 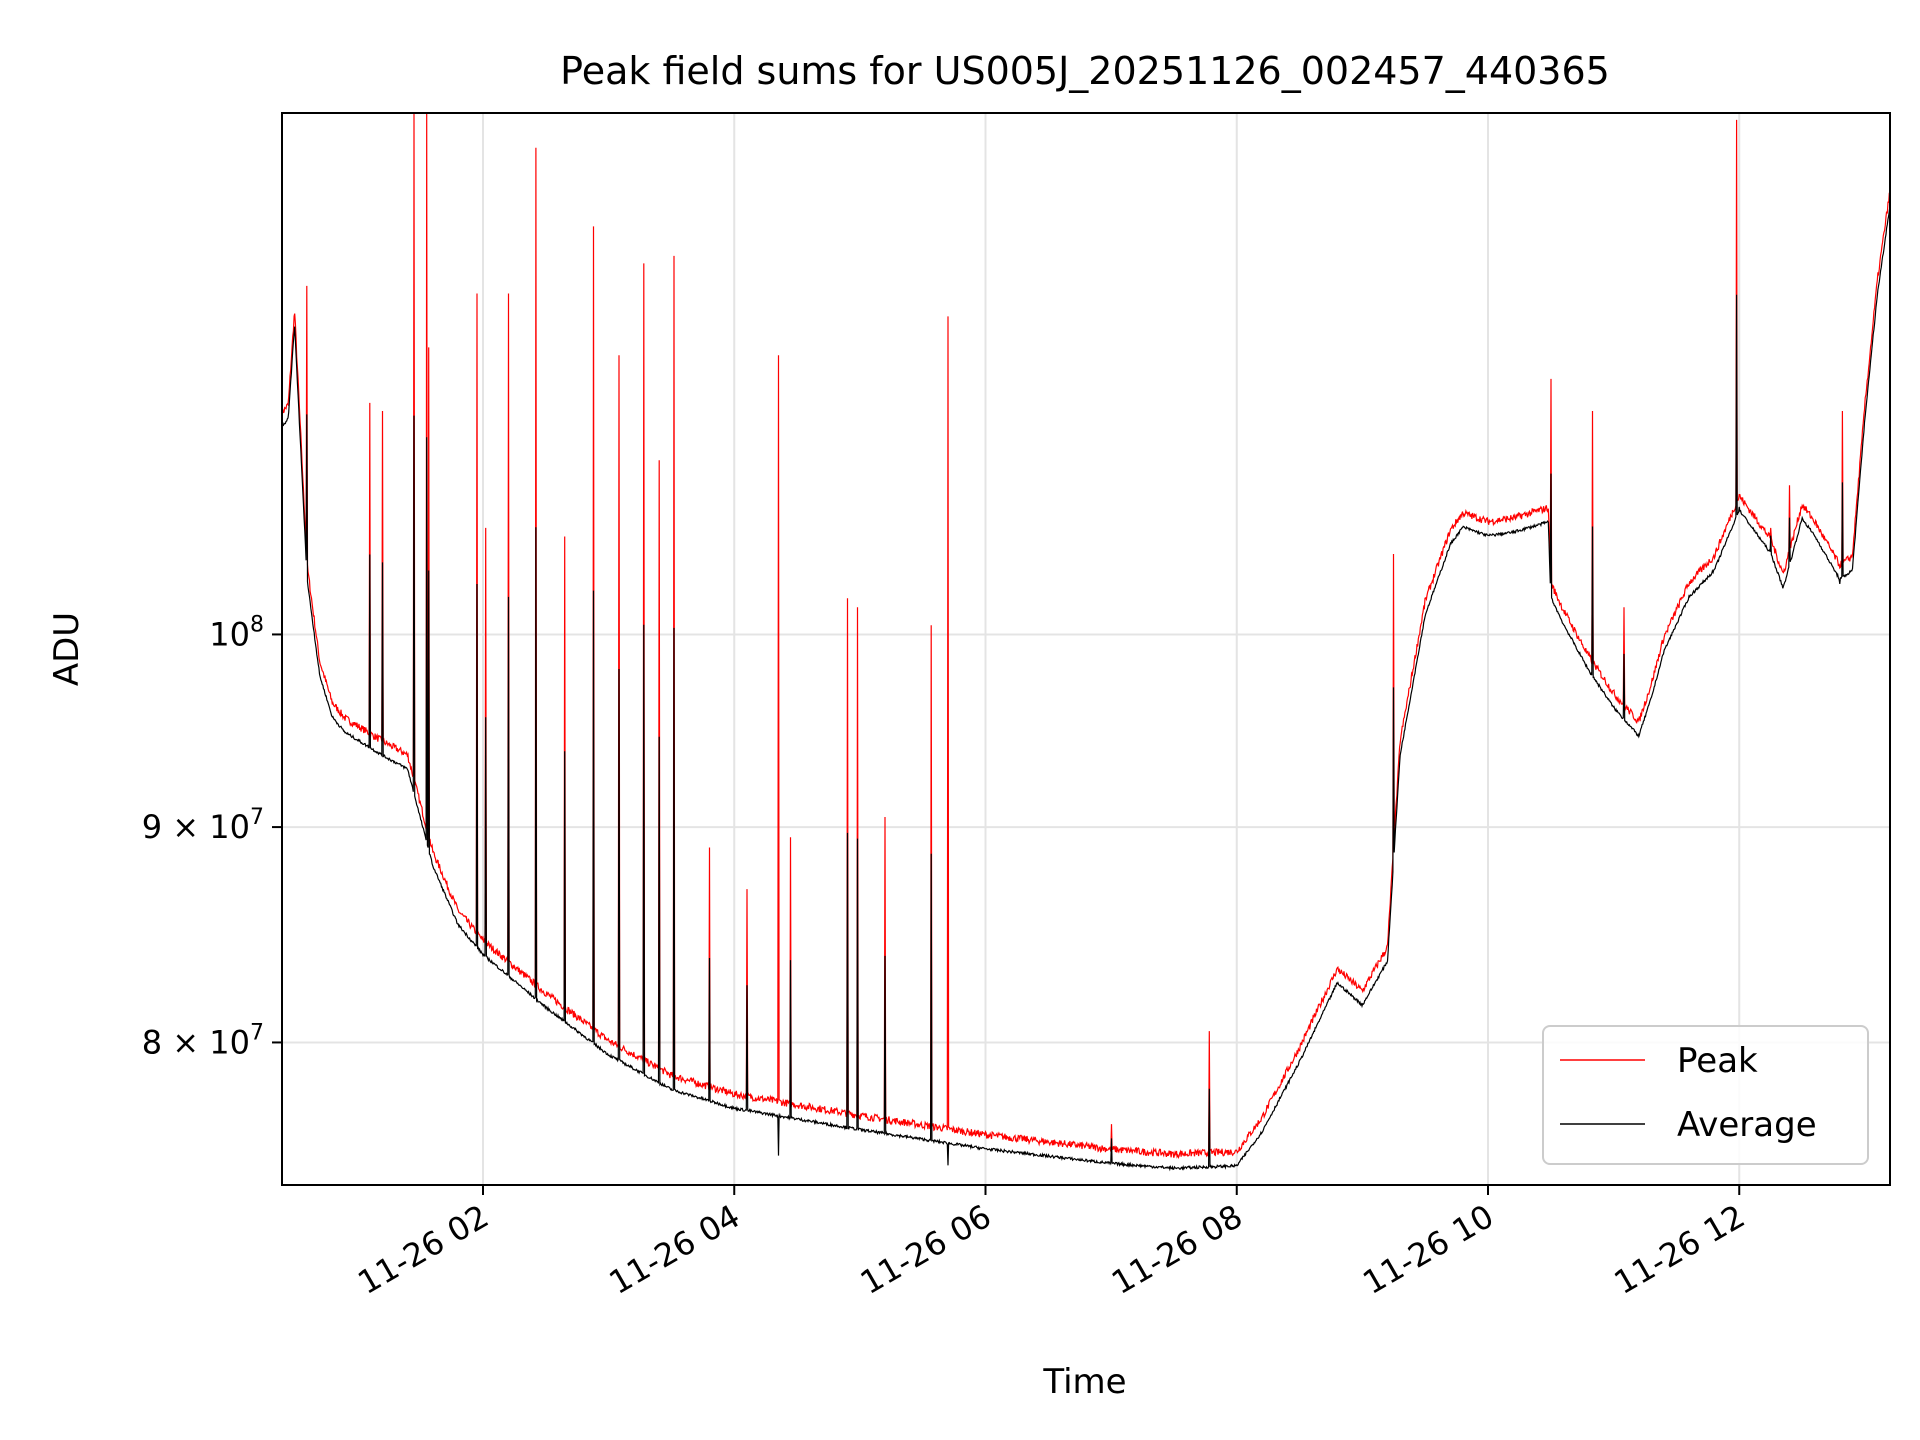 I want to click on x-tick-label: 11-26 10, so click(x=1428, y=1249).